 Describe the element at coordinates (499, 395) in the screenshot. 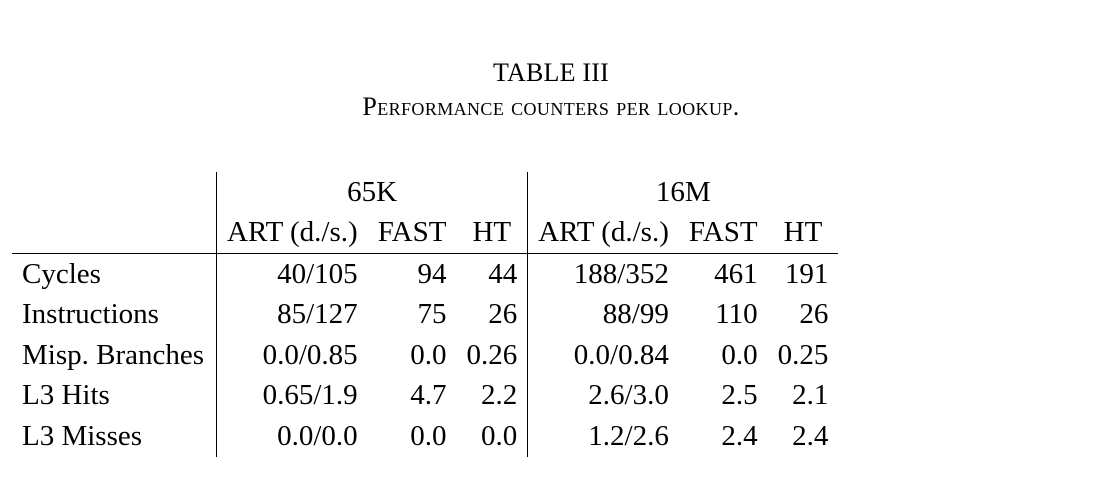

I see `table-cell: 2.2` at that location.